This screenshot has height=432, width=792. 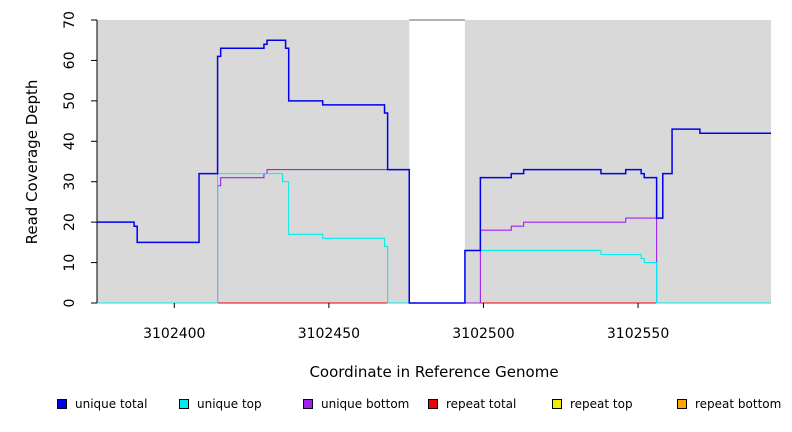 I want to click on legend-item-unique-total: unique total, so click(x=102, y=404).